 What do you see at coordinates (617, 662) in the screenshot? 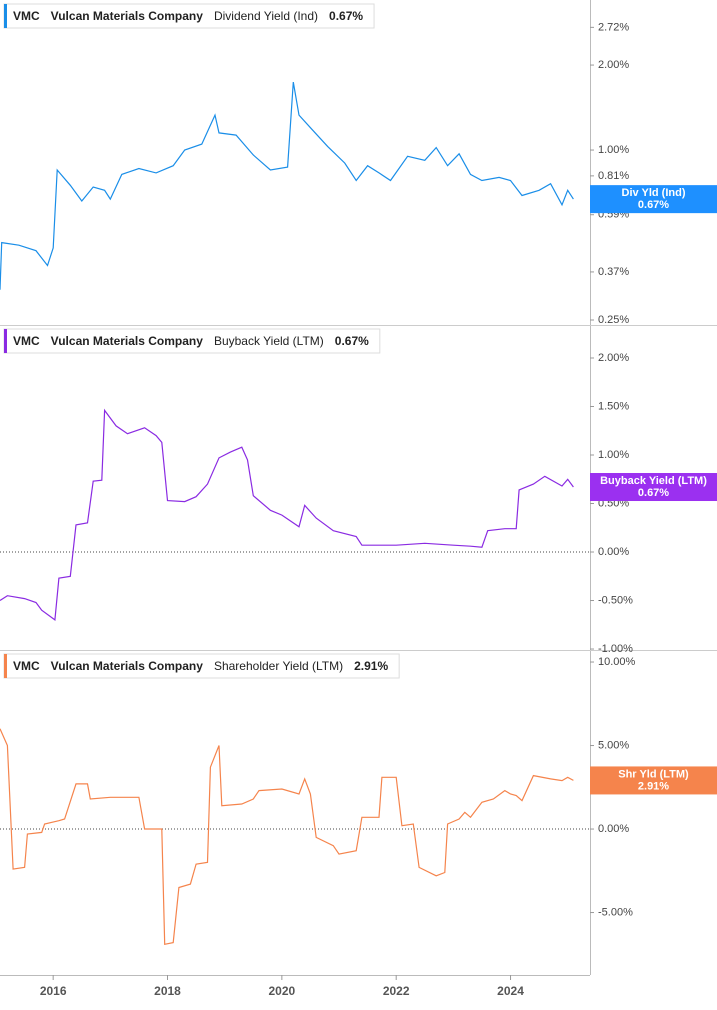
I see `y-tick-label: 10.00%` at bounding box center [617, 662].